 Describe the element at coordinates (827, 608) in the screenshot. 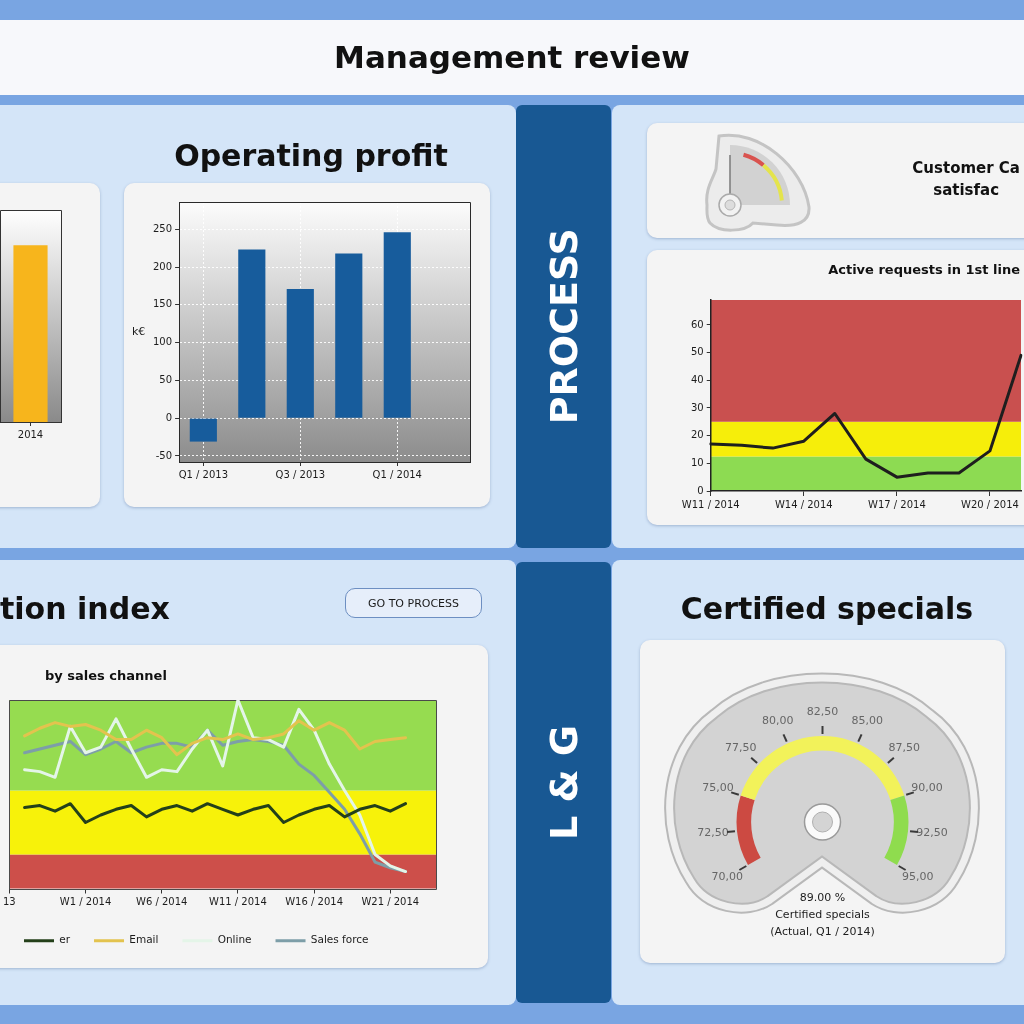

I see `chart-title: Certified specials` at that location.